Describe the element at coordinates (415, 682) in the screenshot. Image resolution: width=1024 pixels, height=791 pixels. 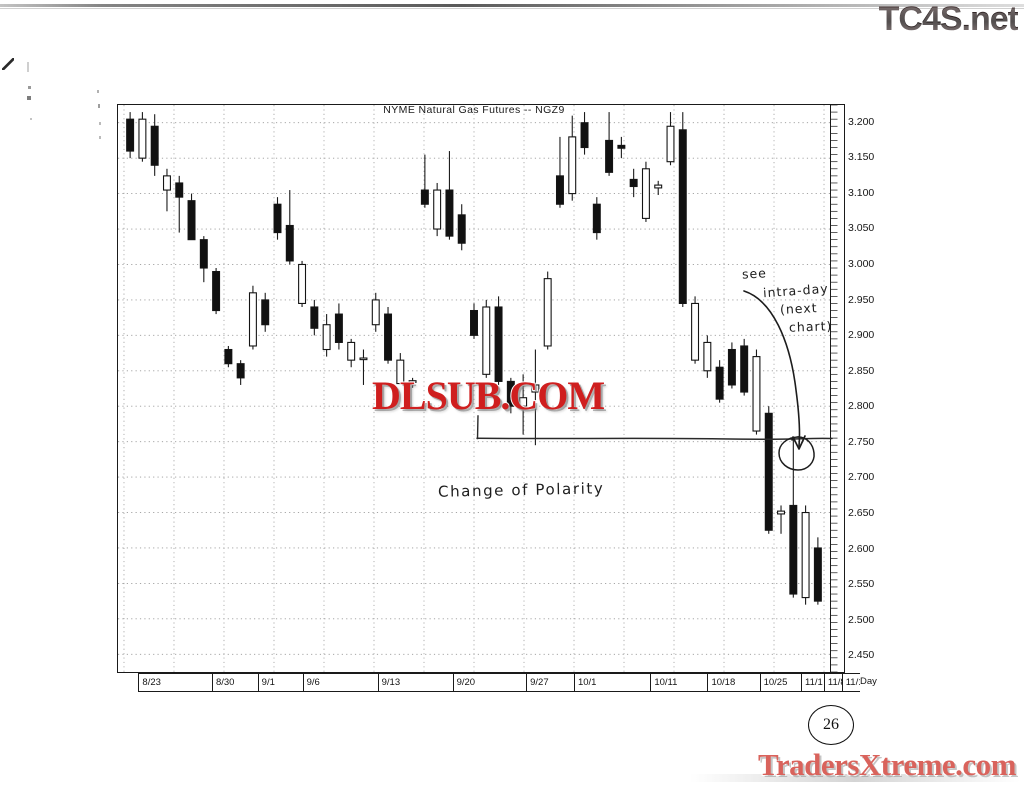
I see `date-axis-tick-label: 9/13` at that location.